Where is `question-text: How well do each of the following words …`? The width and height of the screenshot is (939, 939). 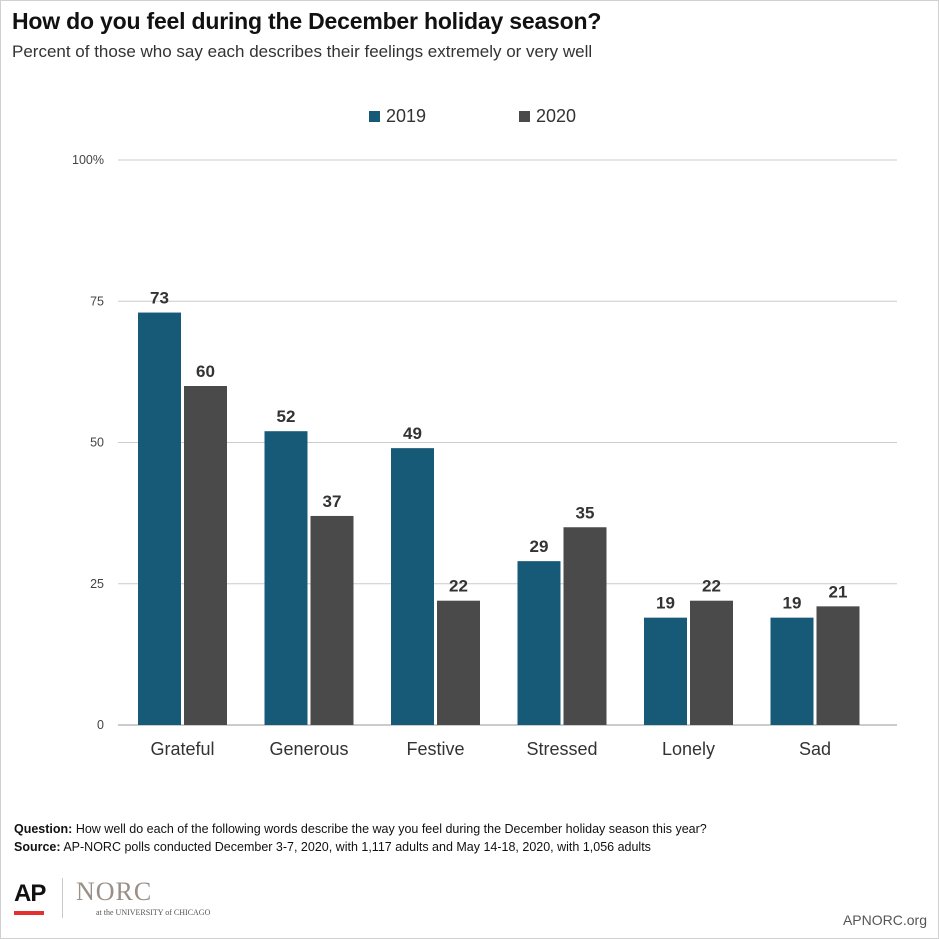 question-text: How well do each of the following words … is located at coordinates (389, 829).